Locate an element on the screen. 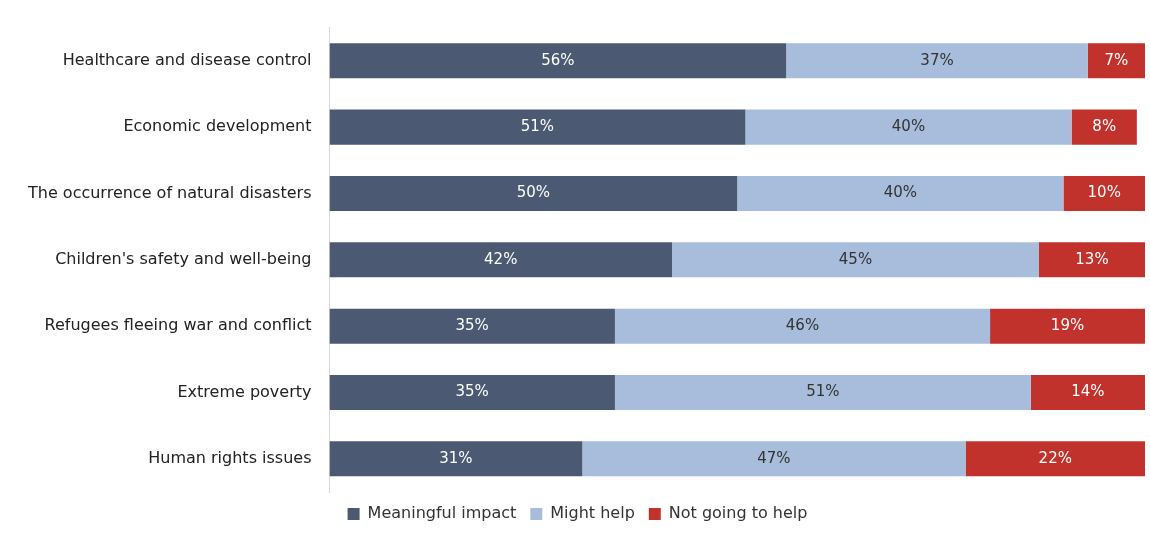  y-tick-label: Healthcare and disease control is located at coordinates (187, 59).